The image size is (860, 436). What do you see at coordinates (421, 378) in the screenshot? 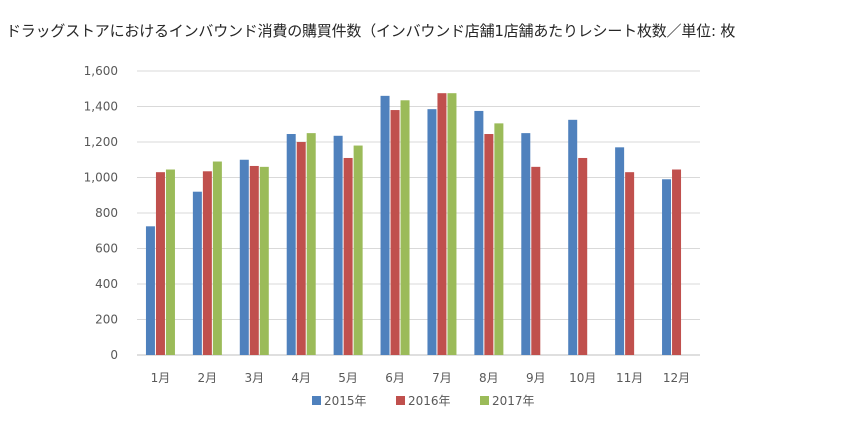
I see `x-axis-ticks: 1月 2月 3月 4月 5月 6月 7月 8月 9月 10月 11月 12月` at bounding box center [421, 378].